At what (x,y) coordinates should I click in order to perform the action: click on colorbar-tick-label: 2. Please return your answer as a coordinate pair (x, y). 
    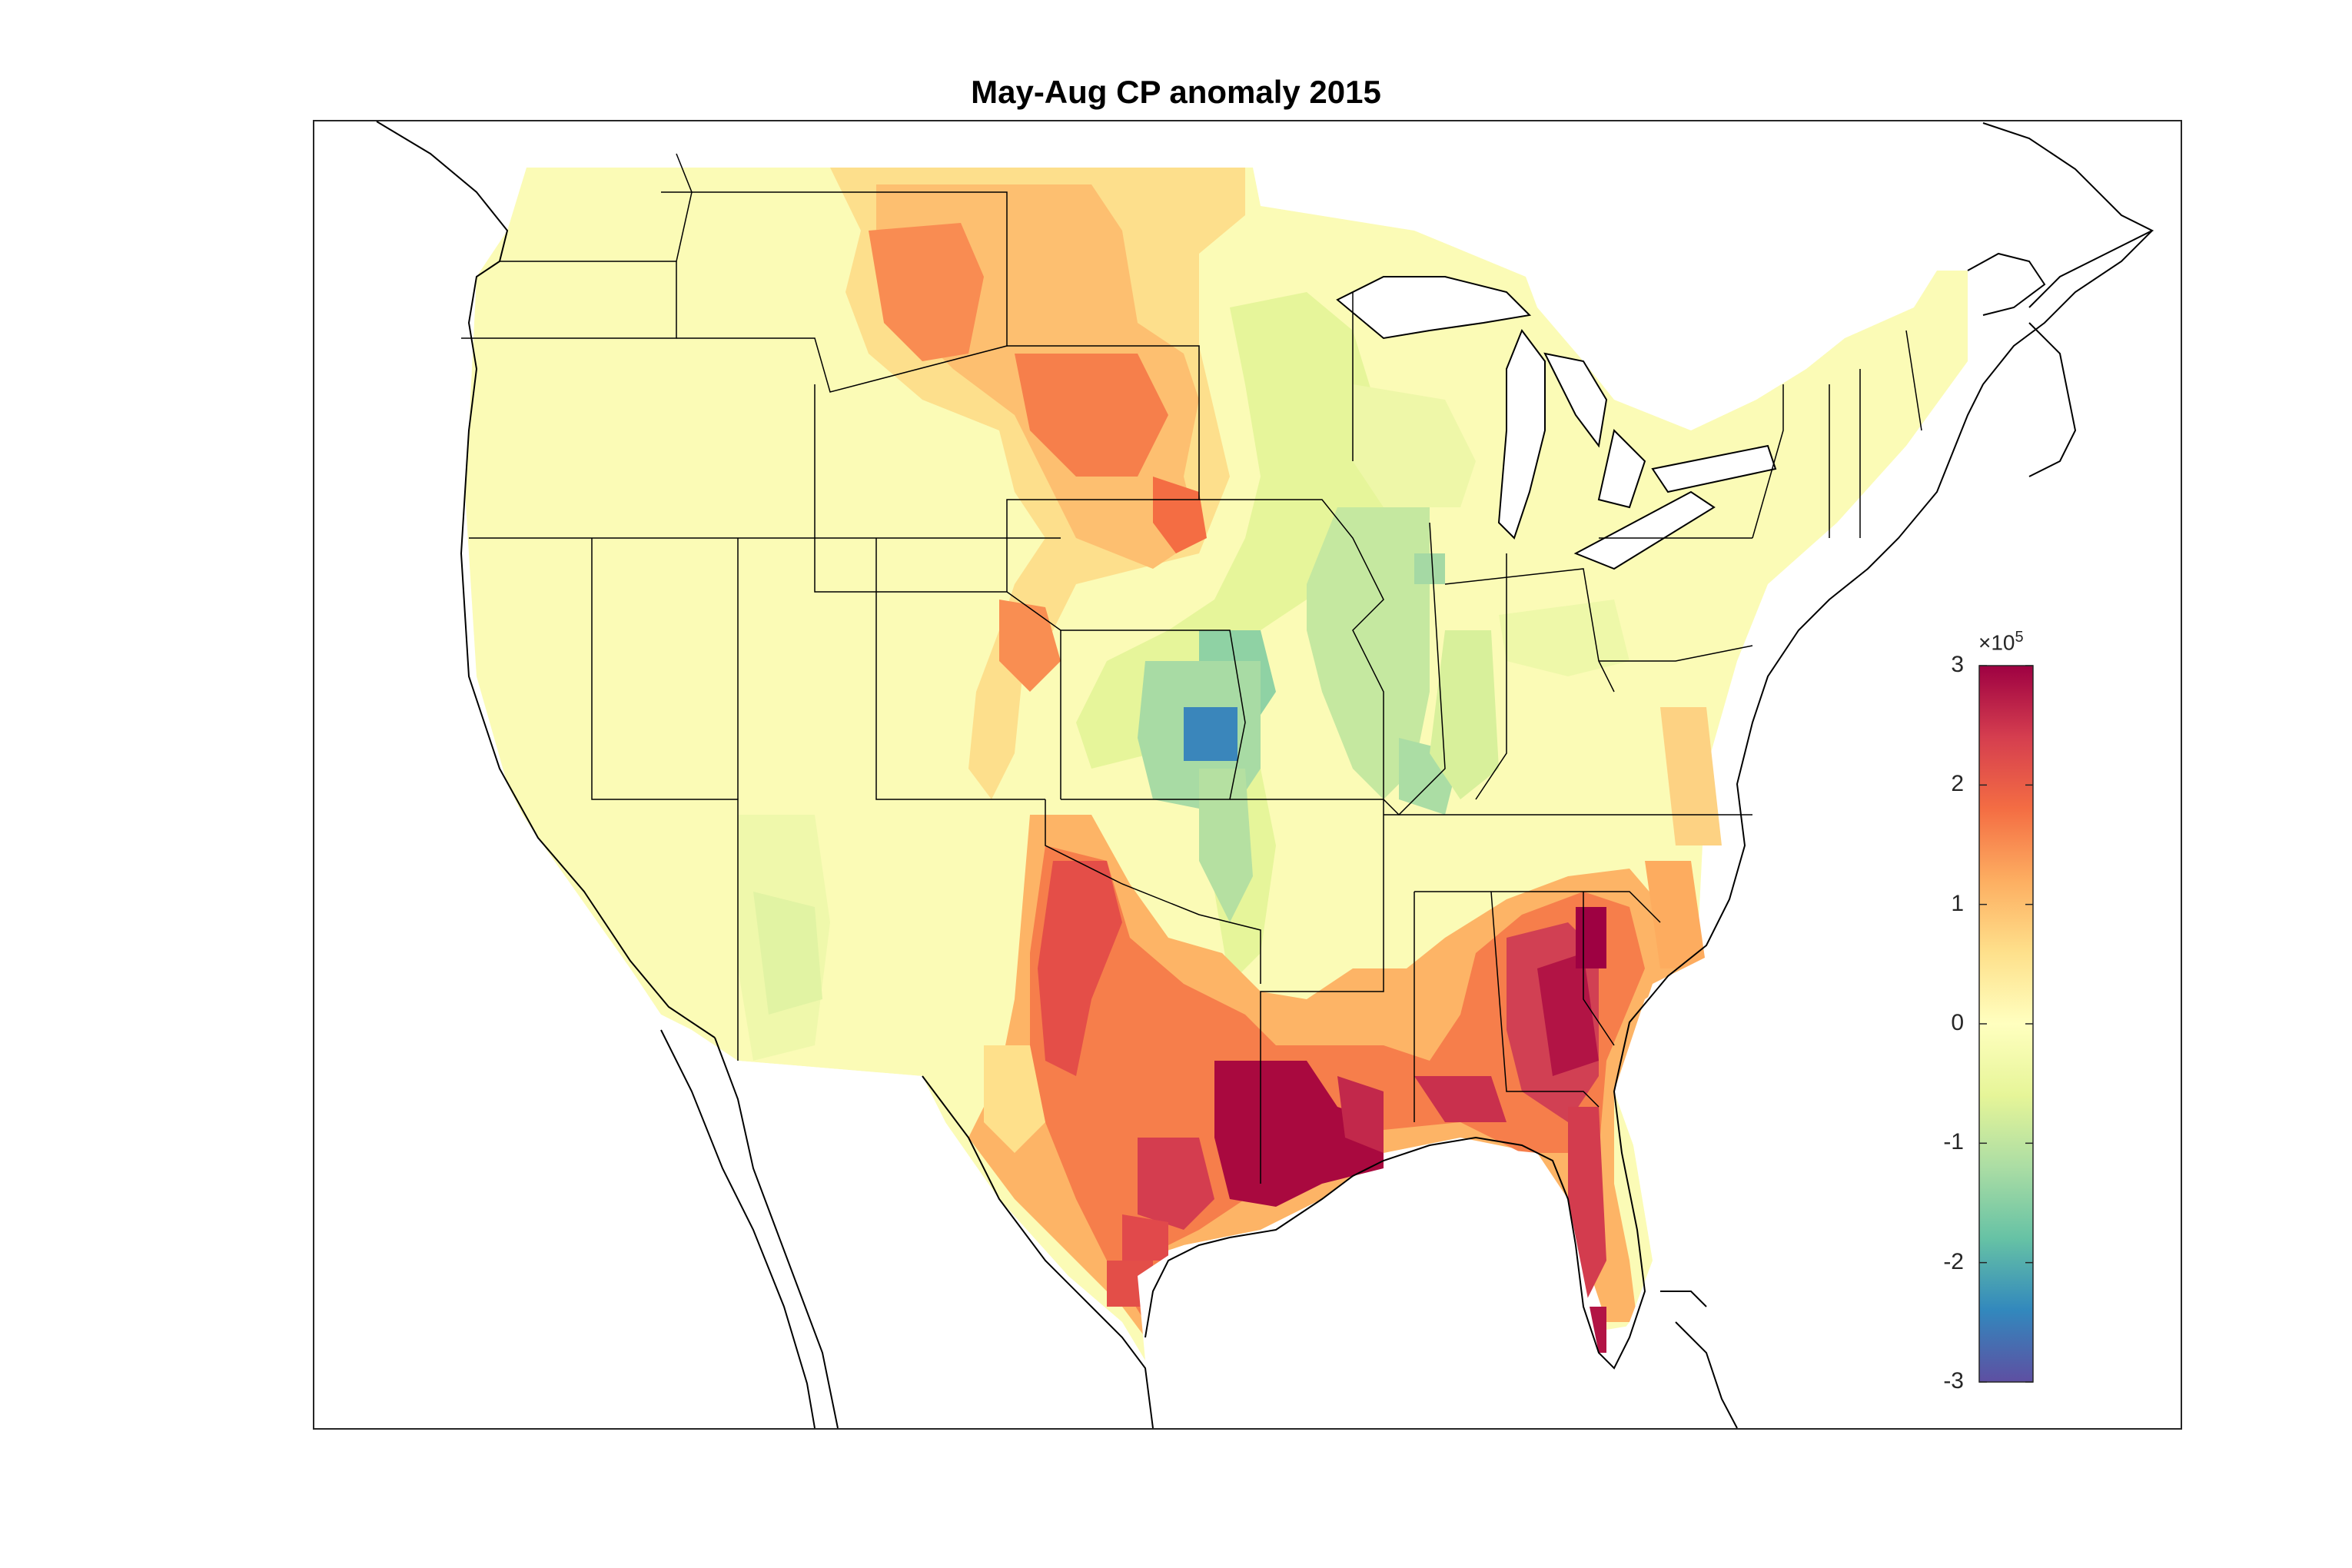
    Looking at the image, I should click on (1957, 784).